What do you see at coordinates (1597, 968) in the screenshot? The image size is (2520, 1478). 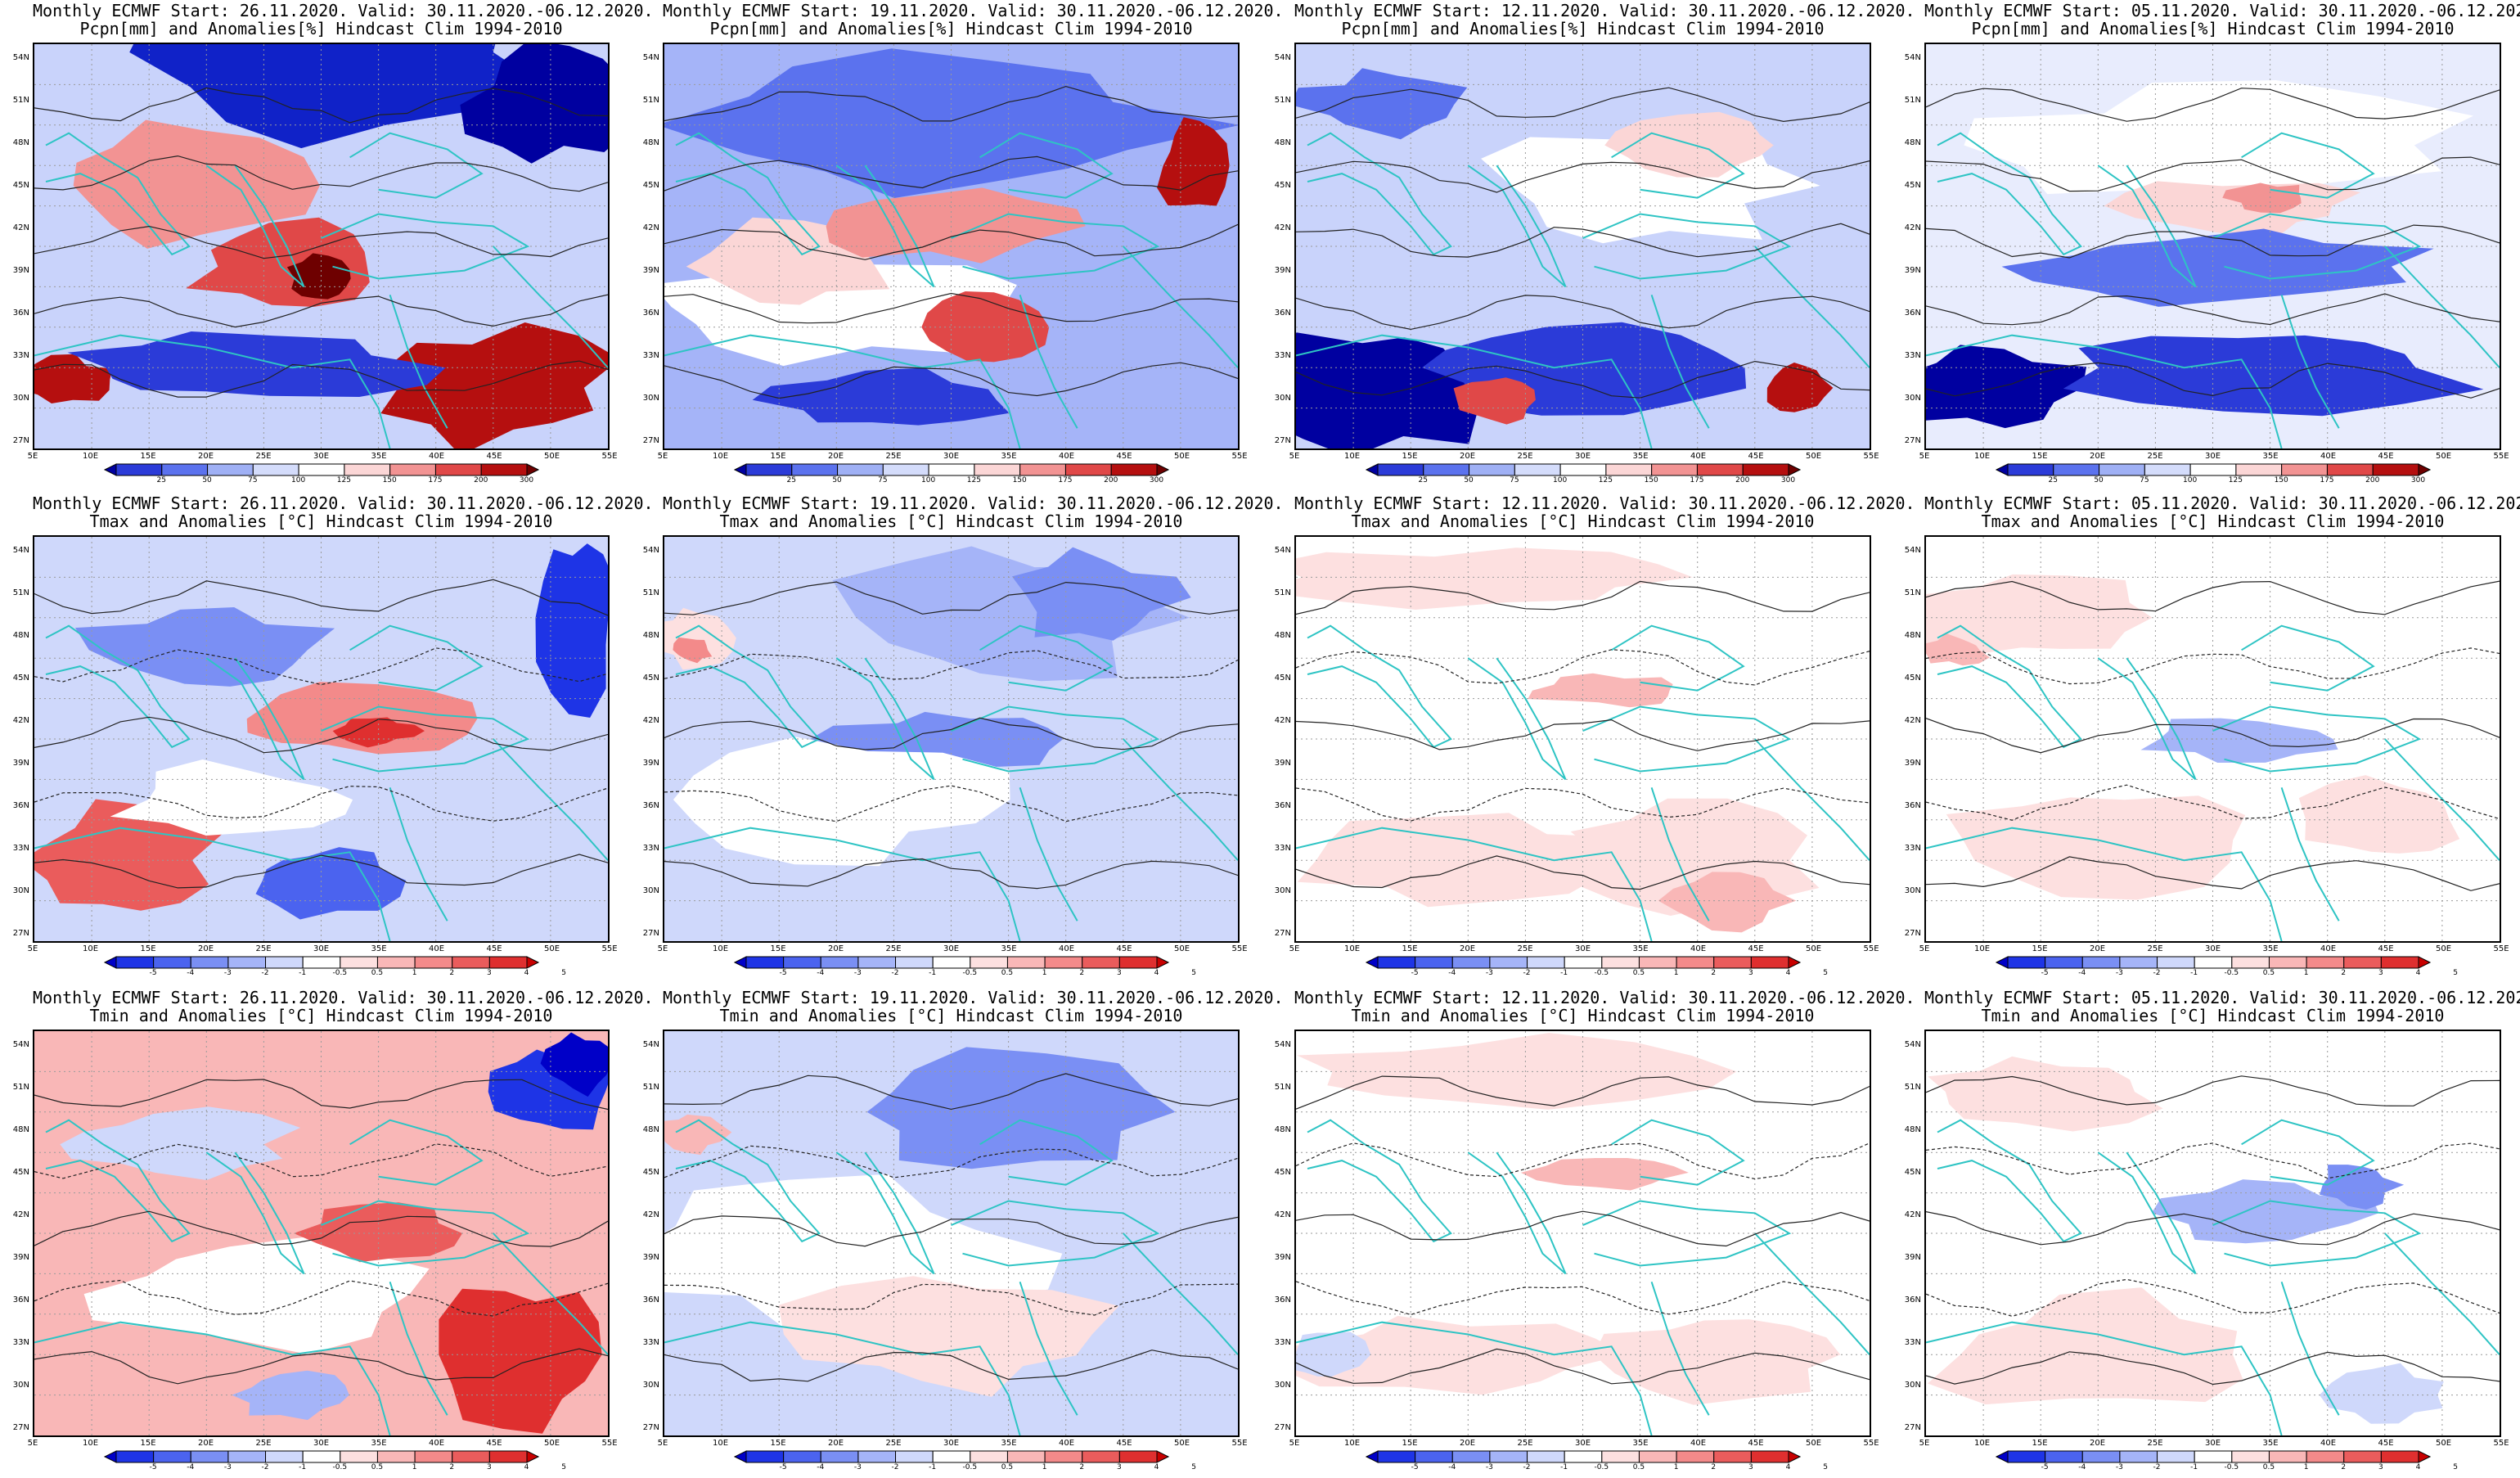 I see `colorbar: -5 -4 -3 -2 -1 -0.5 0.5 1 2 3 4 5` at bounding box center [1597, 968].